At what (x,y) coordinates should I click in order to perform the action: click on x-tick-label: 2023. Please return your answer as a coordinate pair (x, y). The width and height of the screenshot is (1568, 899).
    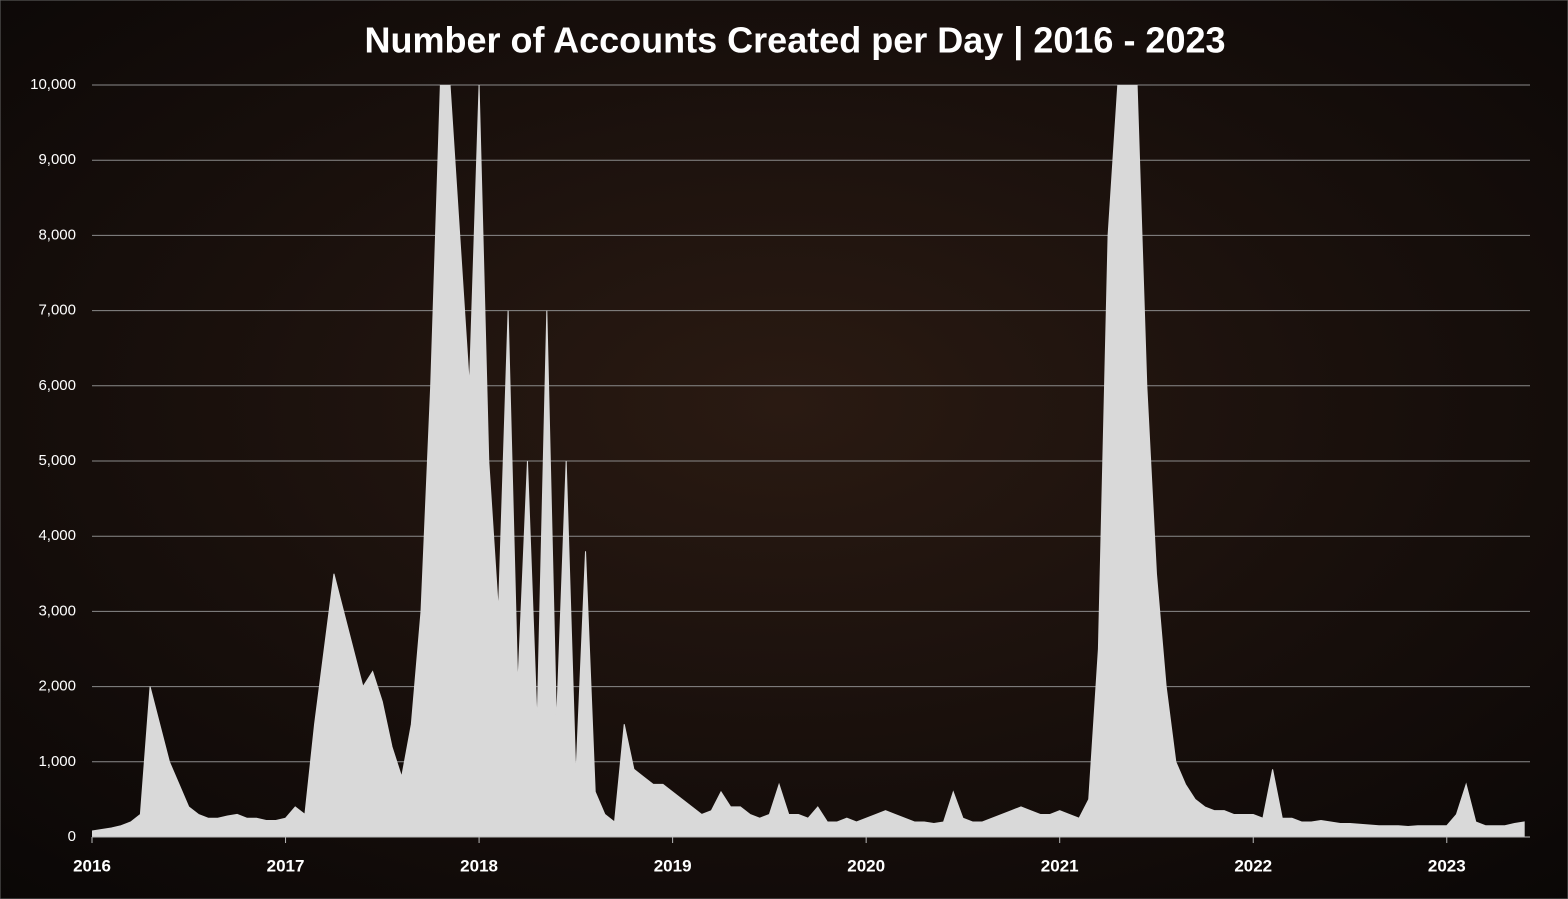
    Looking at the image, I should click on (1447, 865).